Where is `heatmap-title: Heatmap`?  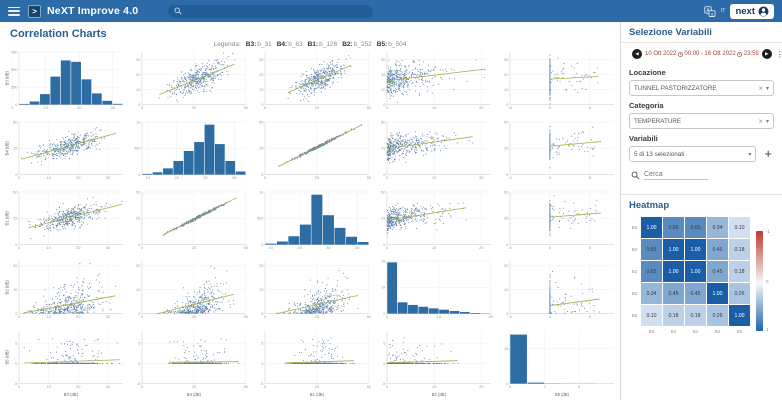 heatmap-title: Heatmap is located at coordinates (649, 205).